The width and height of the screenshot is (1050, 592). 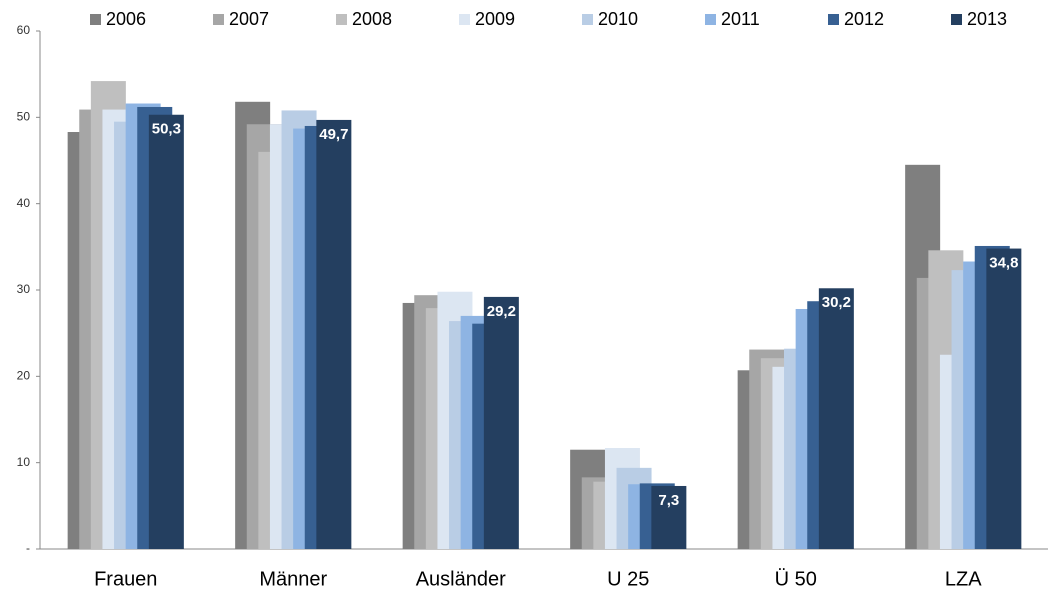 What do you see at coordinates (24, 203) in the screenshot?
I see `y-tick-label: 40` at bounding box center [24, 203].